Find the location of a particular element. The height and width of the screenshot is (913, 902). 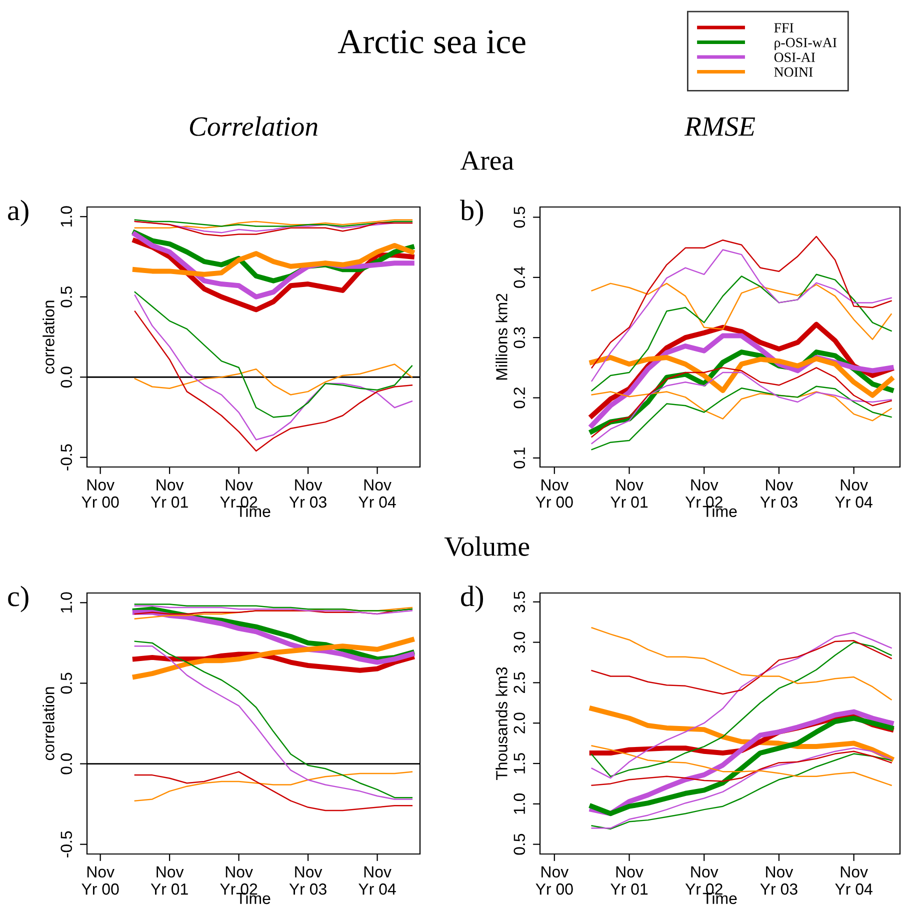

y-tick-label: 3.0 is located at coordinates (520, 642).